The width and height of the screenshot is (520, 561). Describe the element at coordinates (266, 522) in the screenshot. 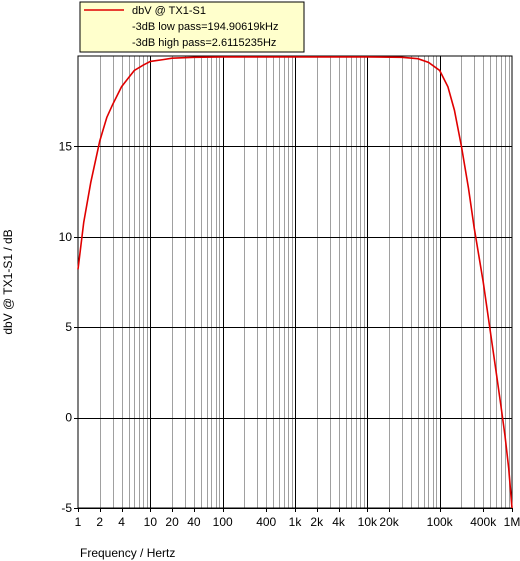

I see `x-tick-label: 400` at that location.